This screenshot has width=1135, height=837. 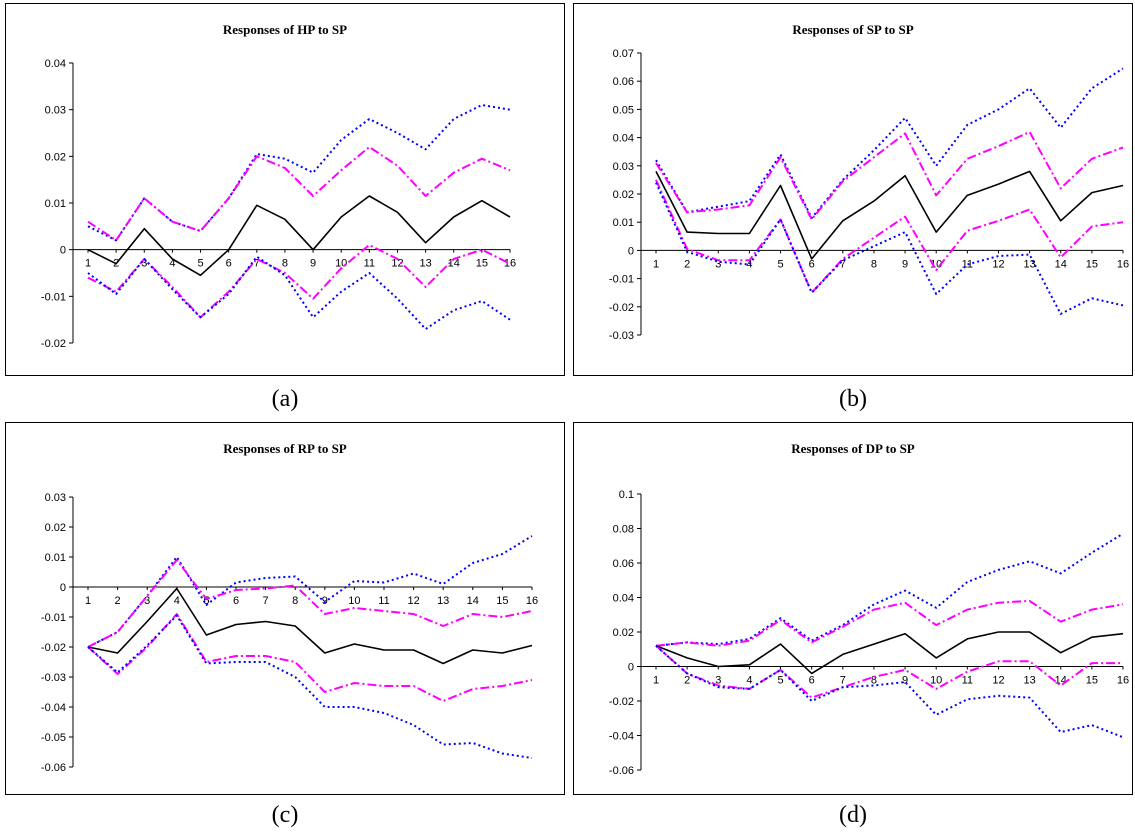 What do you see at coordinates (623, 599) in the screenshot?
I see `y-tick-label: 0.04` at bounding box center [623, 599].